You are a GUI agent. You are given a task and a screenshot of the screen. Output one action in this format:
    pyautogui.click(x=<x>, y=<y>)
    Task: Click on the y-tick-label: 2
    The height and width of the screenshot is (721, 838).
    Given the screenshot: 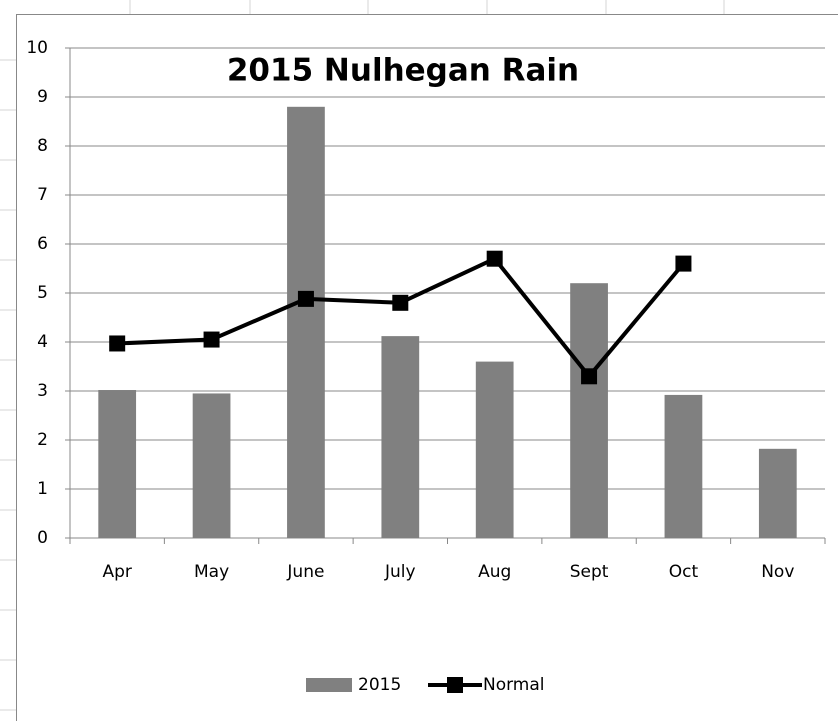 What is the action you would take?
    pyautogui.click(x=42, y=440)
    